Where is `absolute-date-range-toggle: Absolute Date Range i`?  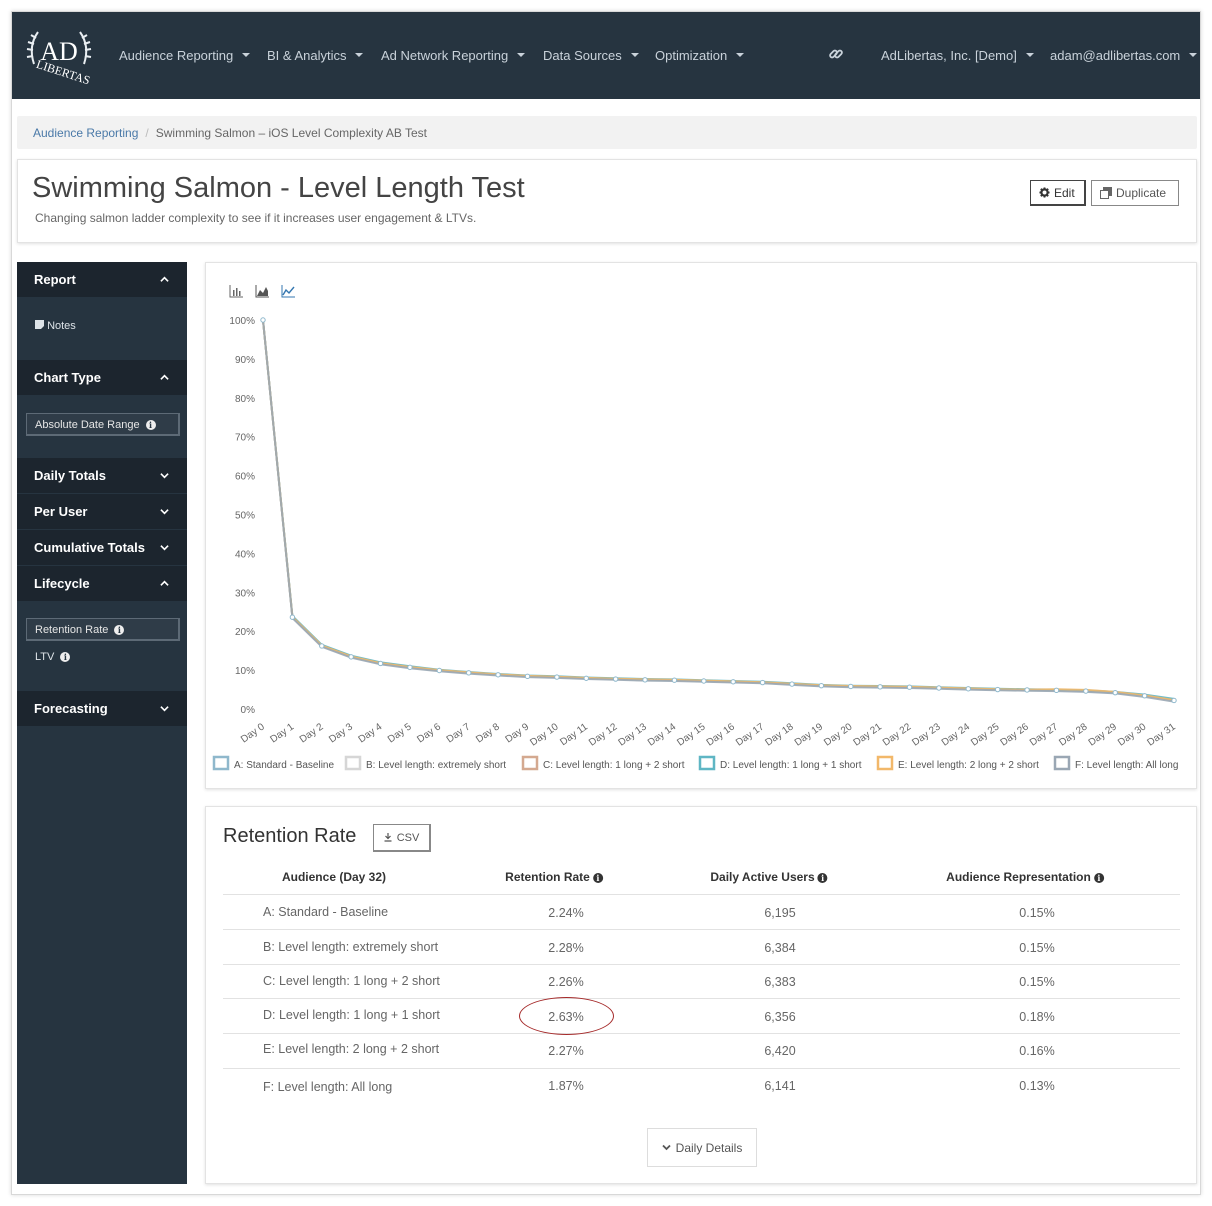 absolute-date-range-toggle: Absolute Date Range i is located at coordinates (103, 424).